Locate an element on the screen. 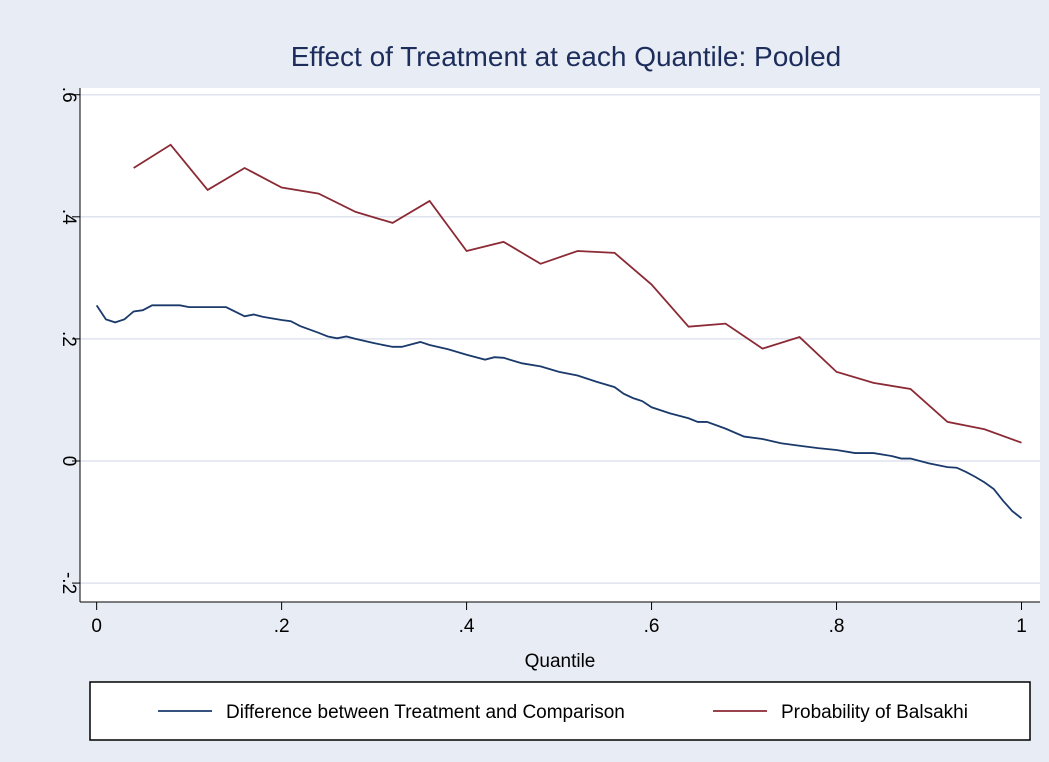  x-tick-label: .8 is located at coordinates (837, 626).